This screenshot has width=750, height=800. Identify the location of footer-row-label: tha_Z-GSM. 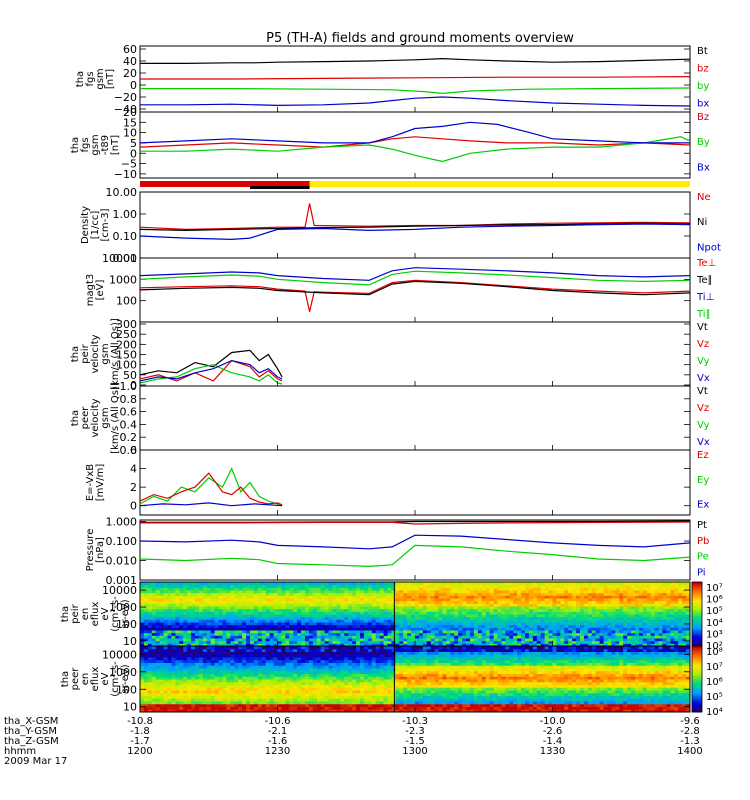
(31, 741).